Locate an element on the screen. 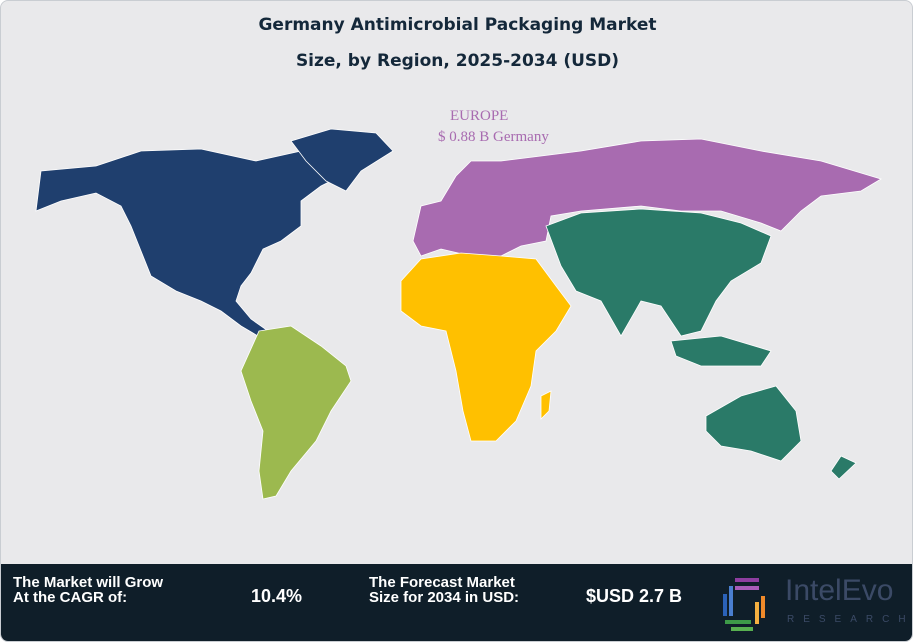 This screenshot has width=913, height=642. cagr-value: 10.4% is located at coordinates (277, 596).